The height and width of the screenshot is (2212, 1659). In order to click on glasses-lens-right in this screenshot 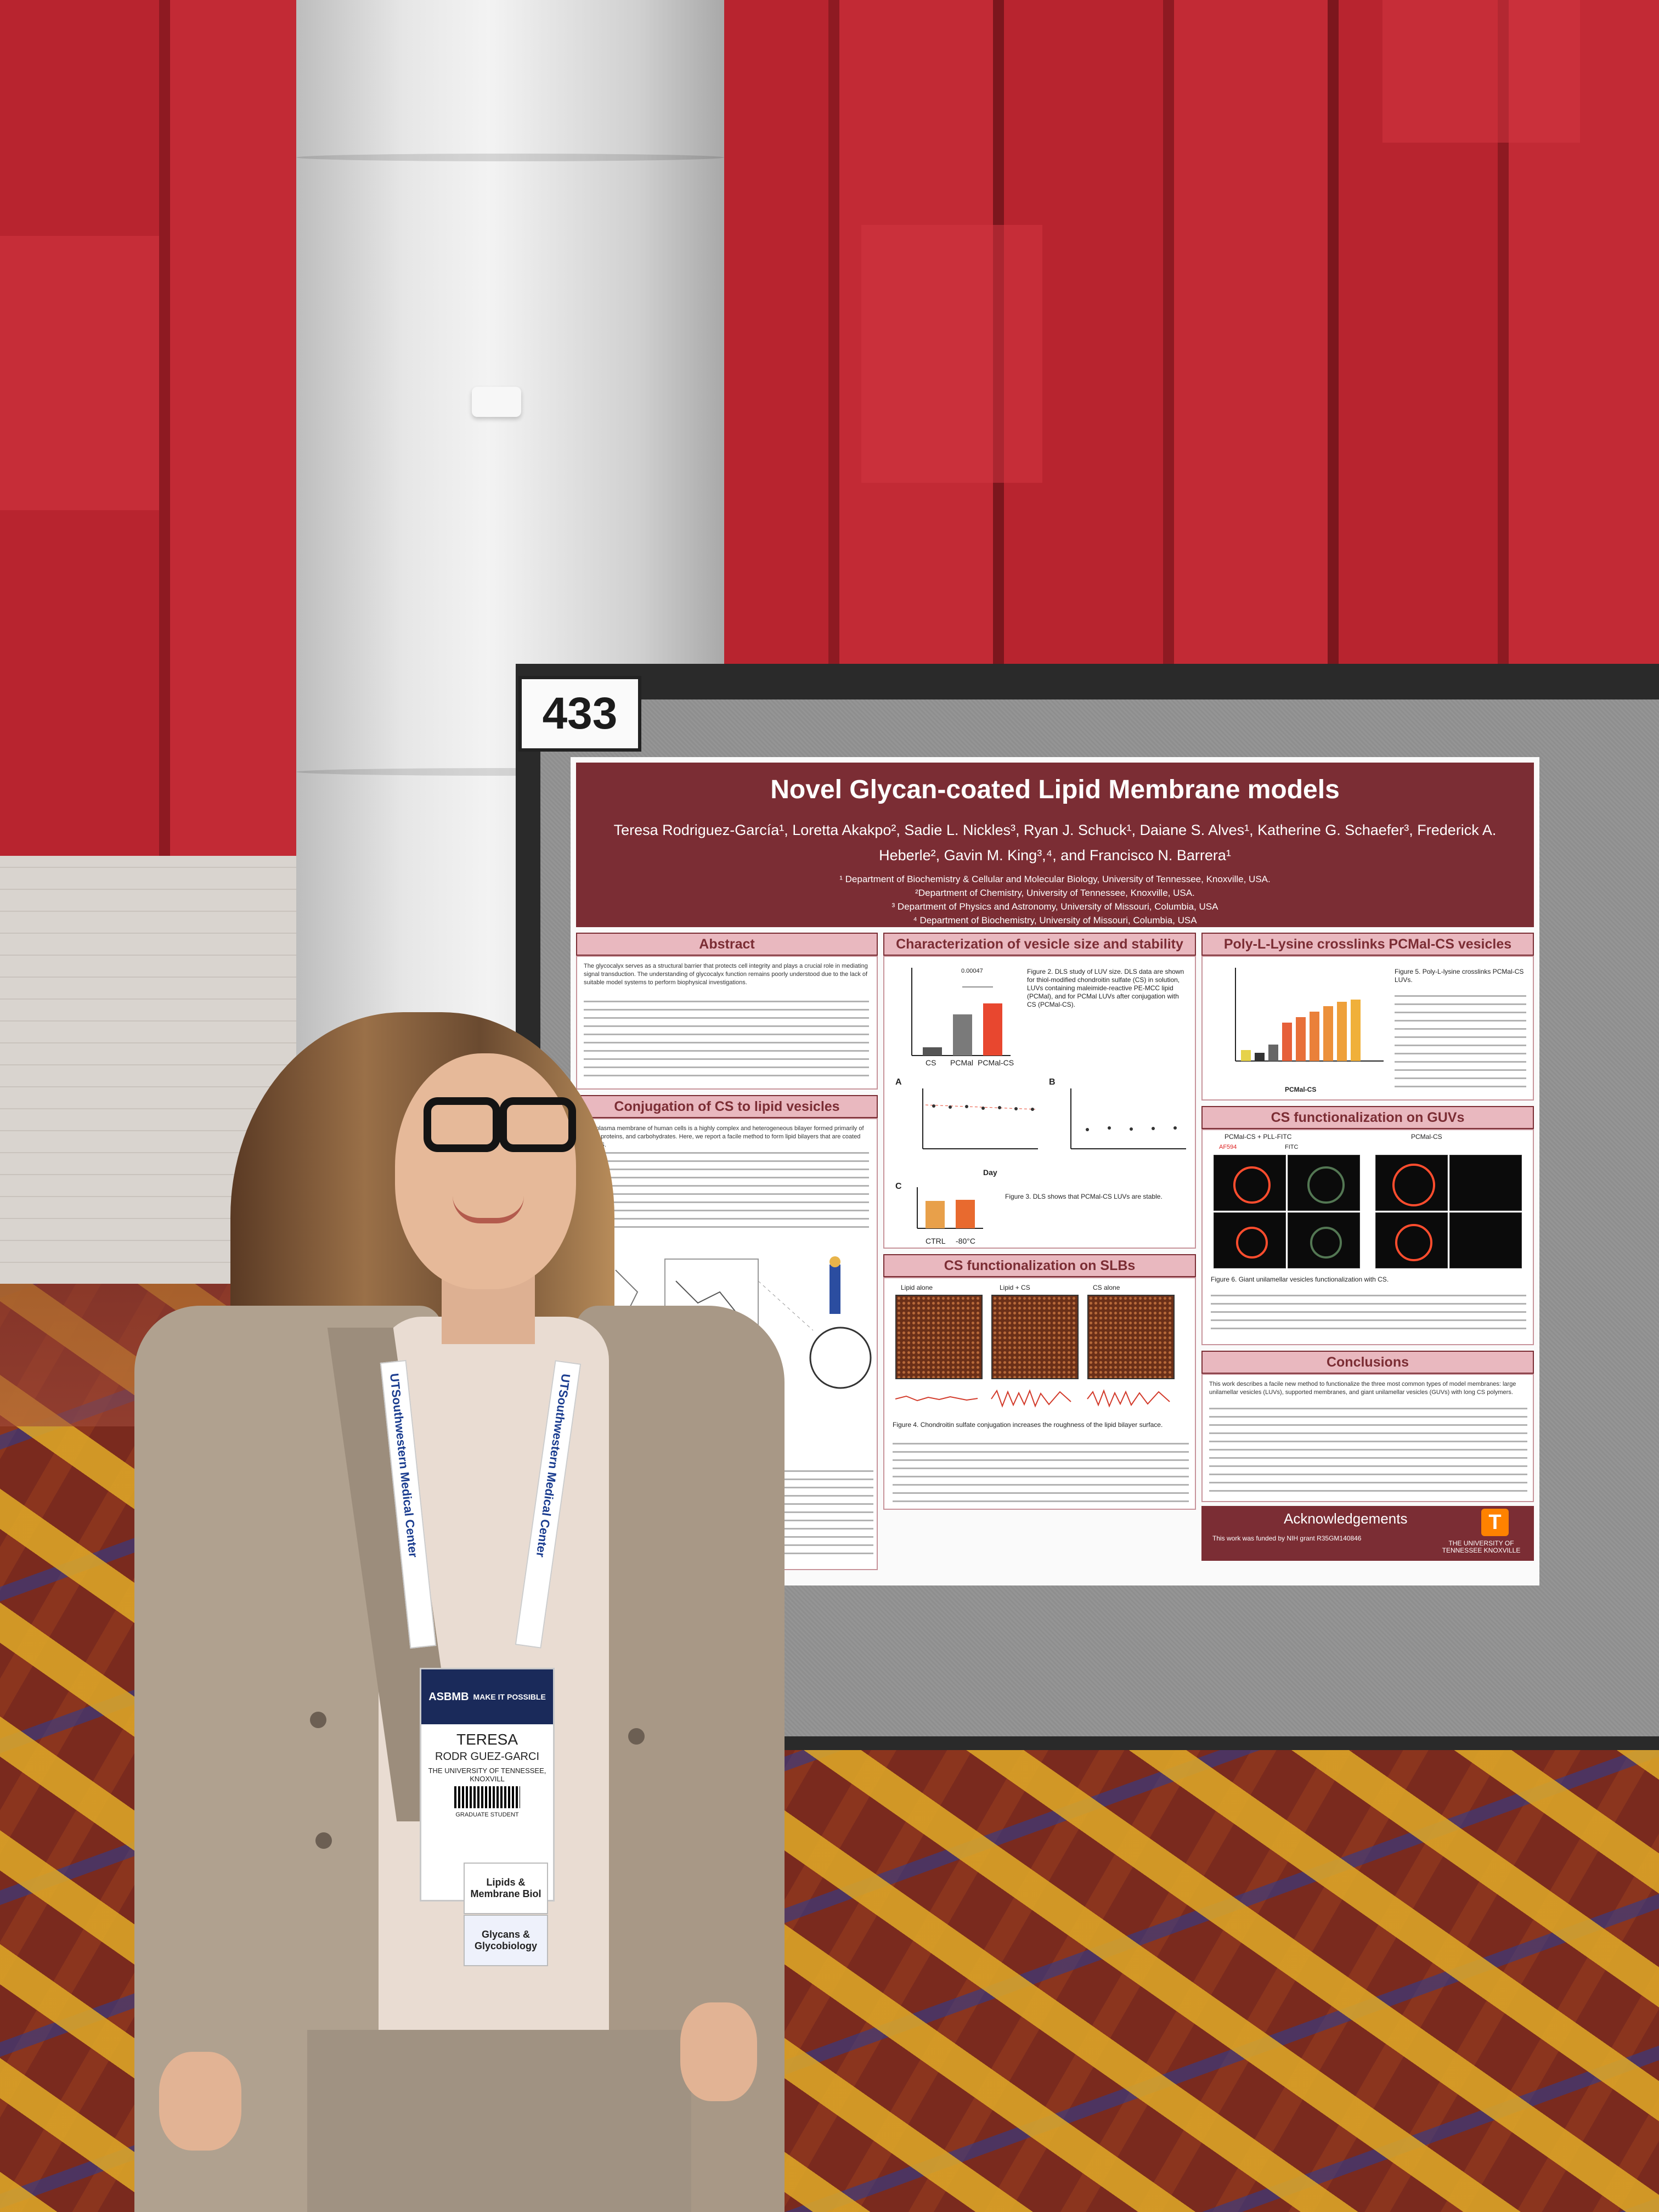, I will do `click(537, 1125)`.